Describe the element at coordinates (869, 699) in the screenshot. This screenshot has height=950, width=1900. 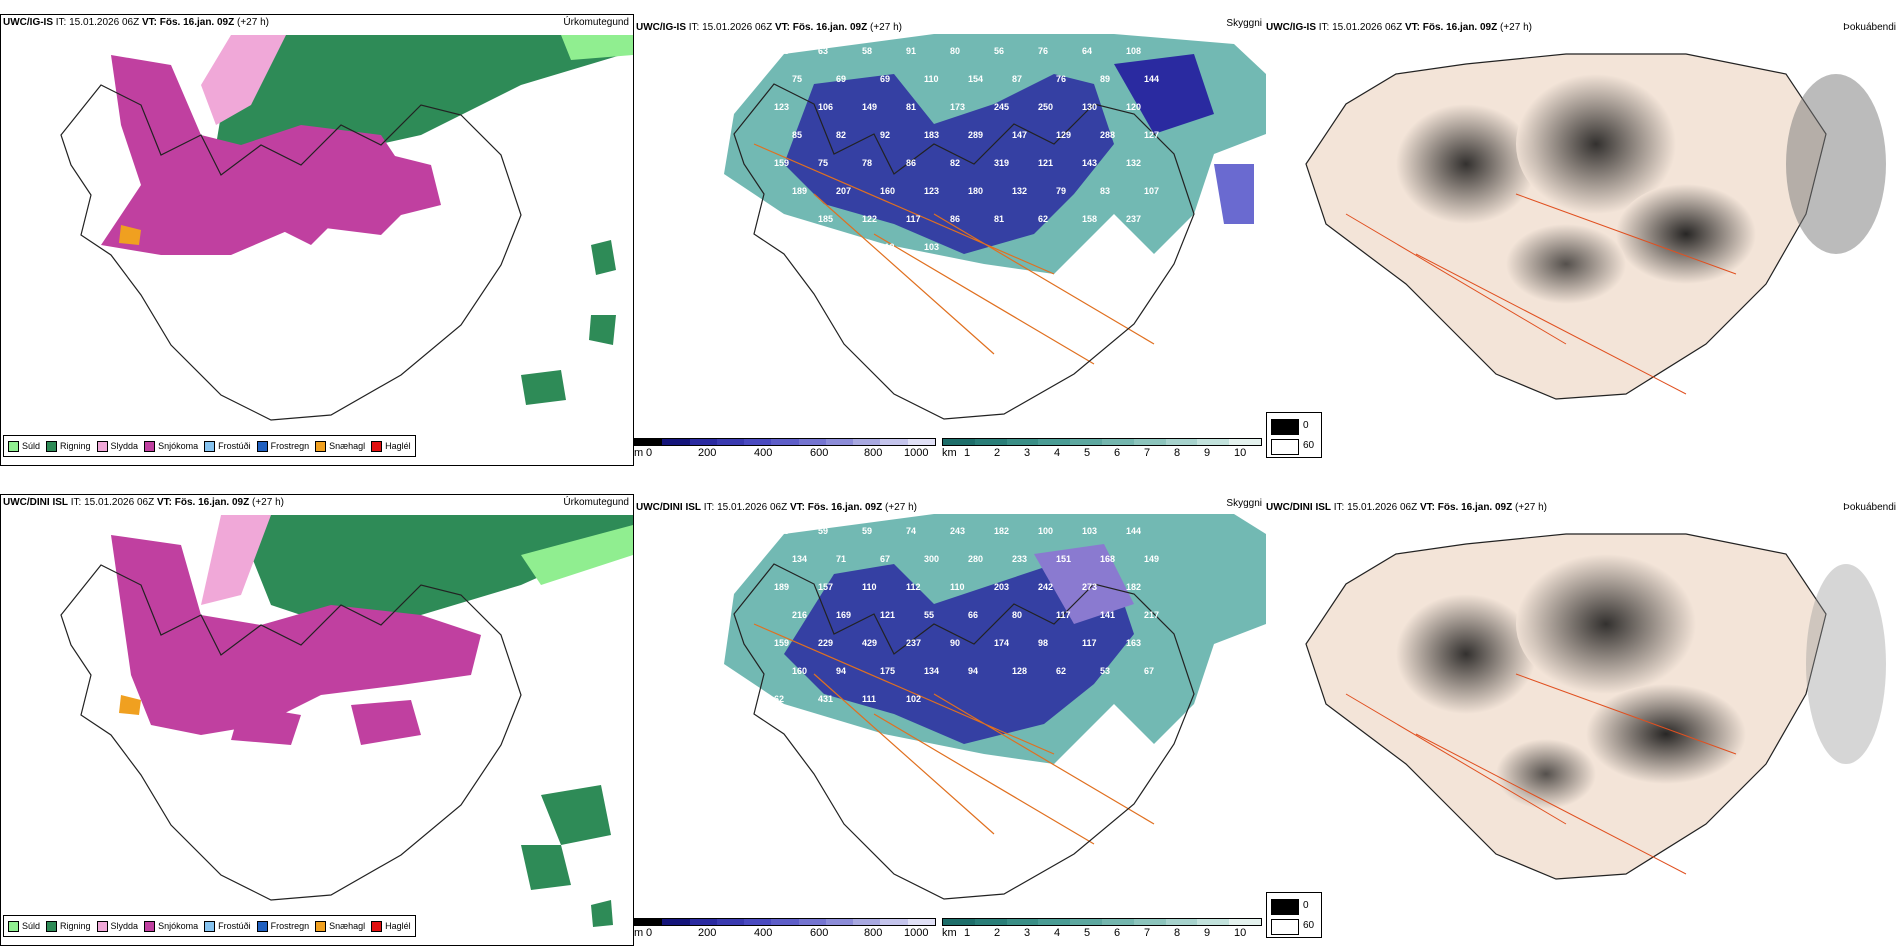
I see `visibility-value-label: 111` at that location.